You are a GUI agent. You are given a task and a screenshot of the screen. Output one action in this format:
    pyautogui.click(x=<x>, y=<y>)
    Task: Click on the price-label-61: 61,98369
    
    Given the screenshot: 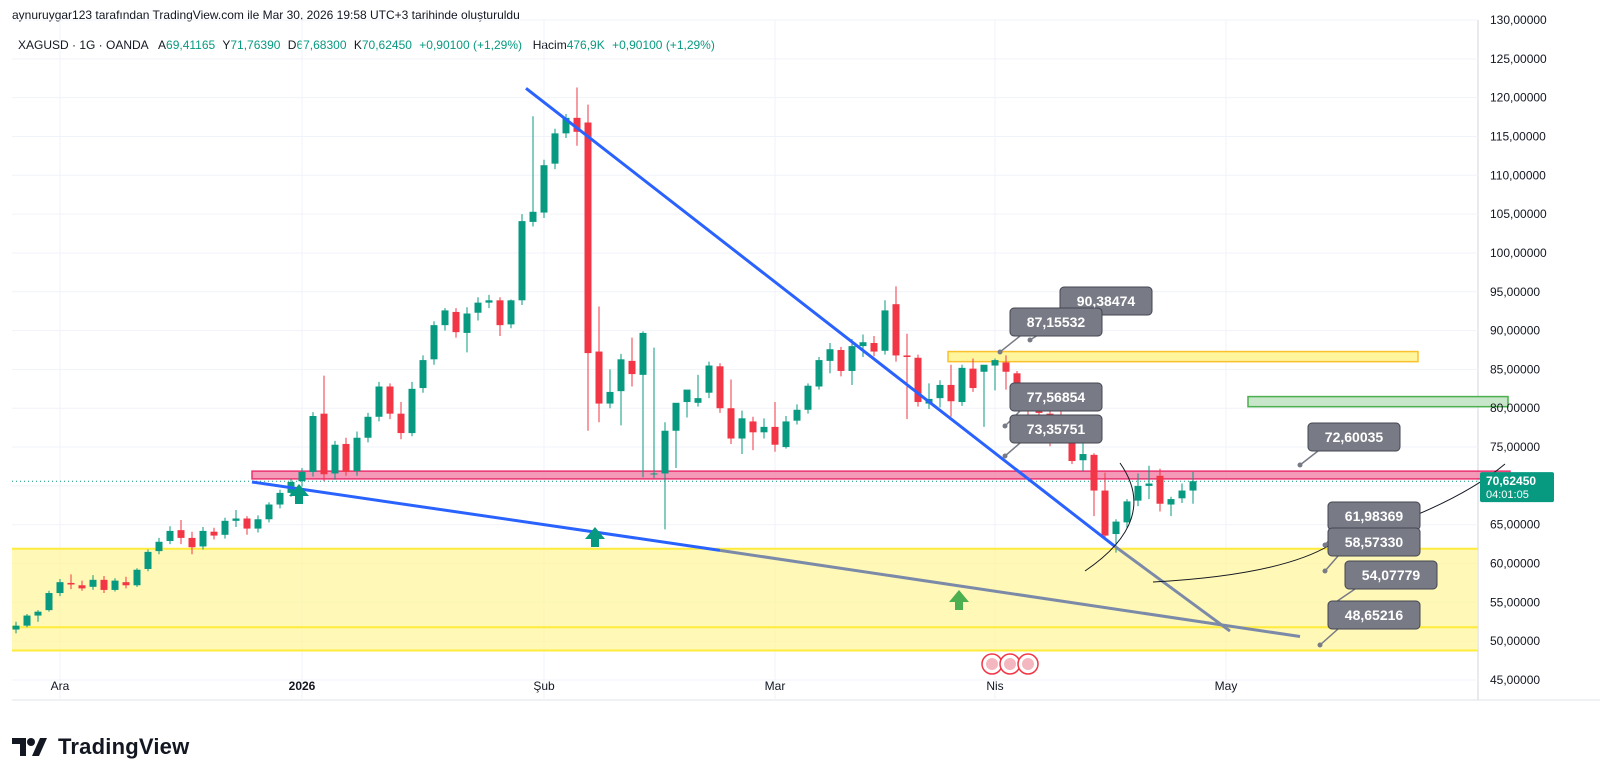 What is the action you would take?
    pyautogui.click(x=1371, y=524)
    